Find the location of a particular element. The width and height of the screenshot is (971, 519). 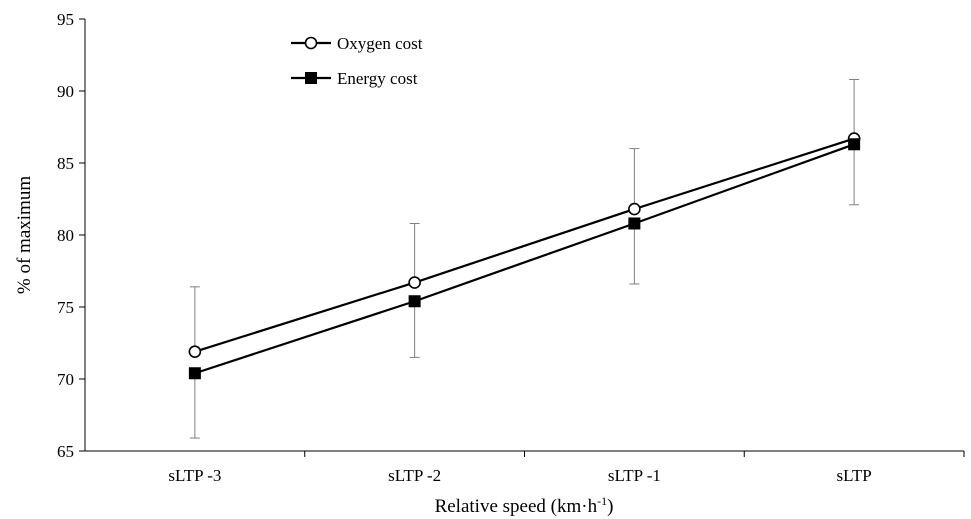

x-axis-title-close: ) is located at coordinates (610, 506).